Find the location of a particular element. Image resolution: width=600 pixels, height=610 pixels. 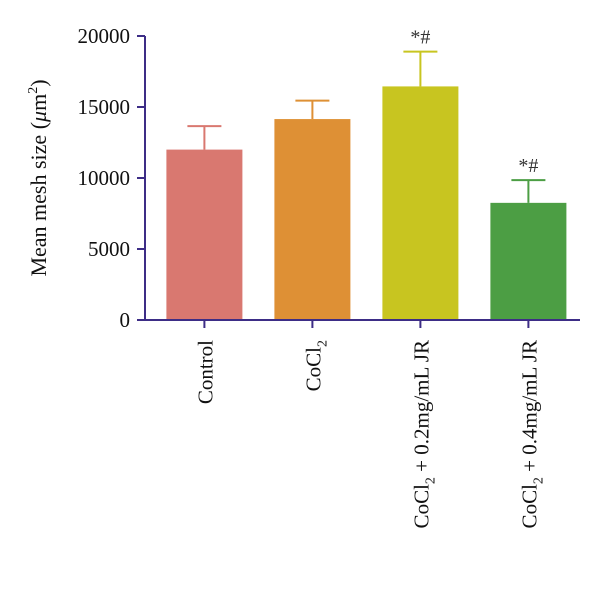

x-axis-ticks is located at coordinates (366, 324).